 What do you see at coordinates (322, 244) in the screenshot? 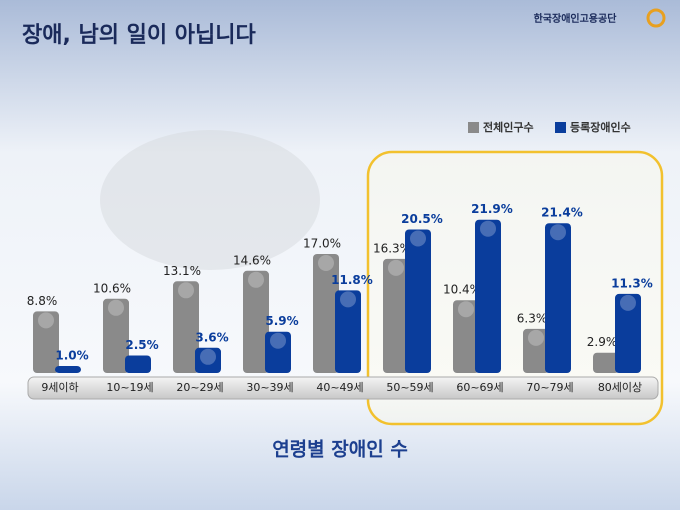
I see `value-label: 17.0%` at bounding box center [322, 244].